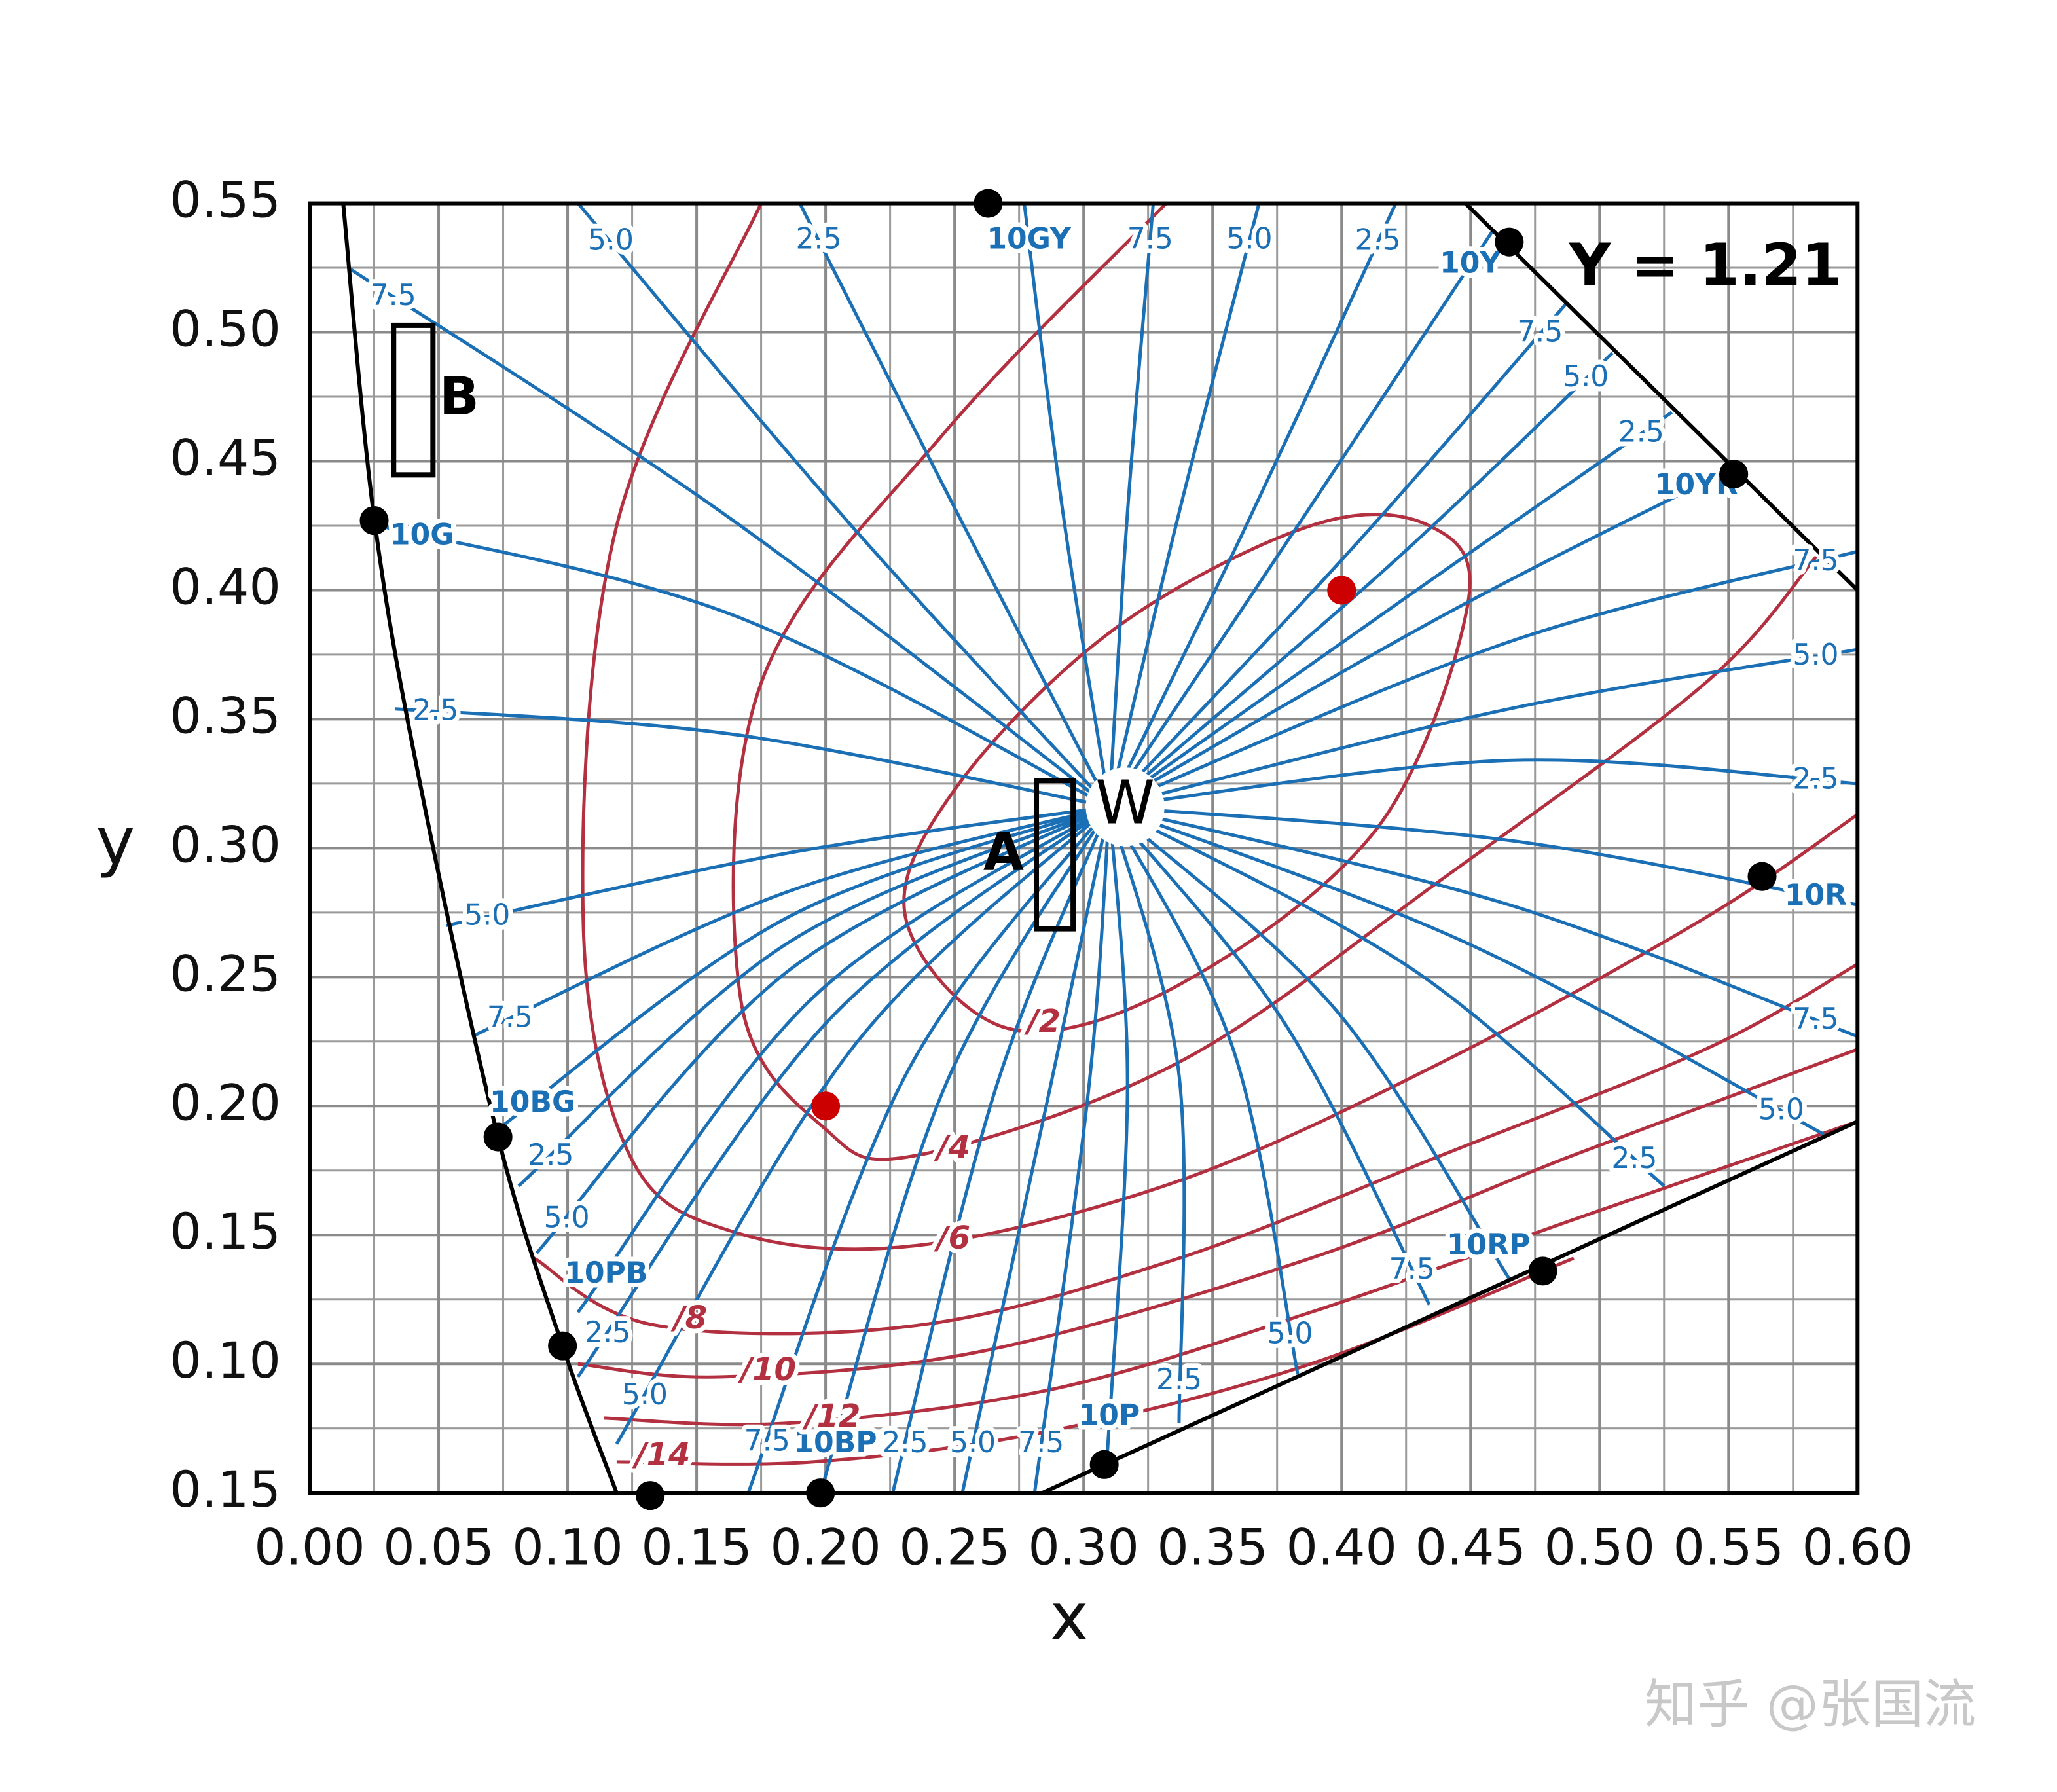 The width and height of the screenshot is (2057, 1792). What do you see at coordinates (831, 1417) in the screenshot?
I see `chroma-label: /12` at bounding box center [831, 1417].